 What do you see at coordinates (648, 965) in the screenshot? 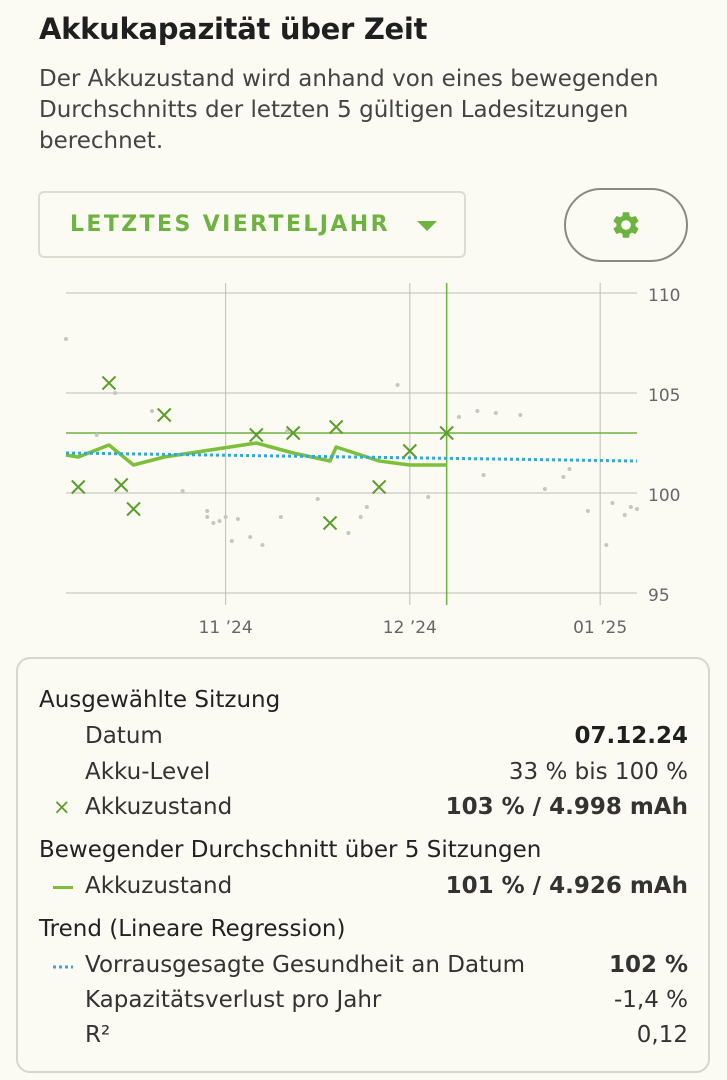
I see `predicted-value: 102 %` at bounding box center [648, 965].